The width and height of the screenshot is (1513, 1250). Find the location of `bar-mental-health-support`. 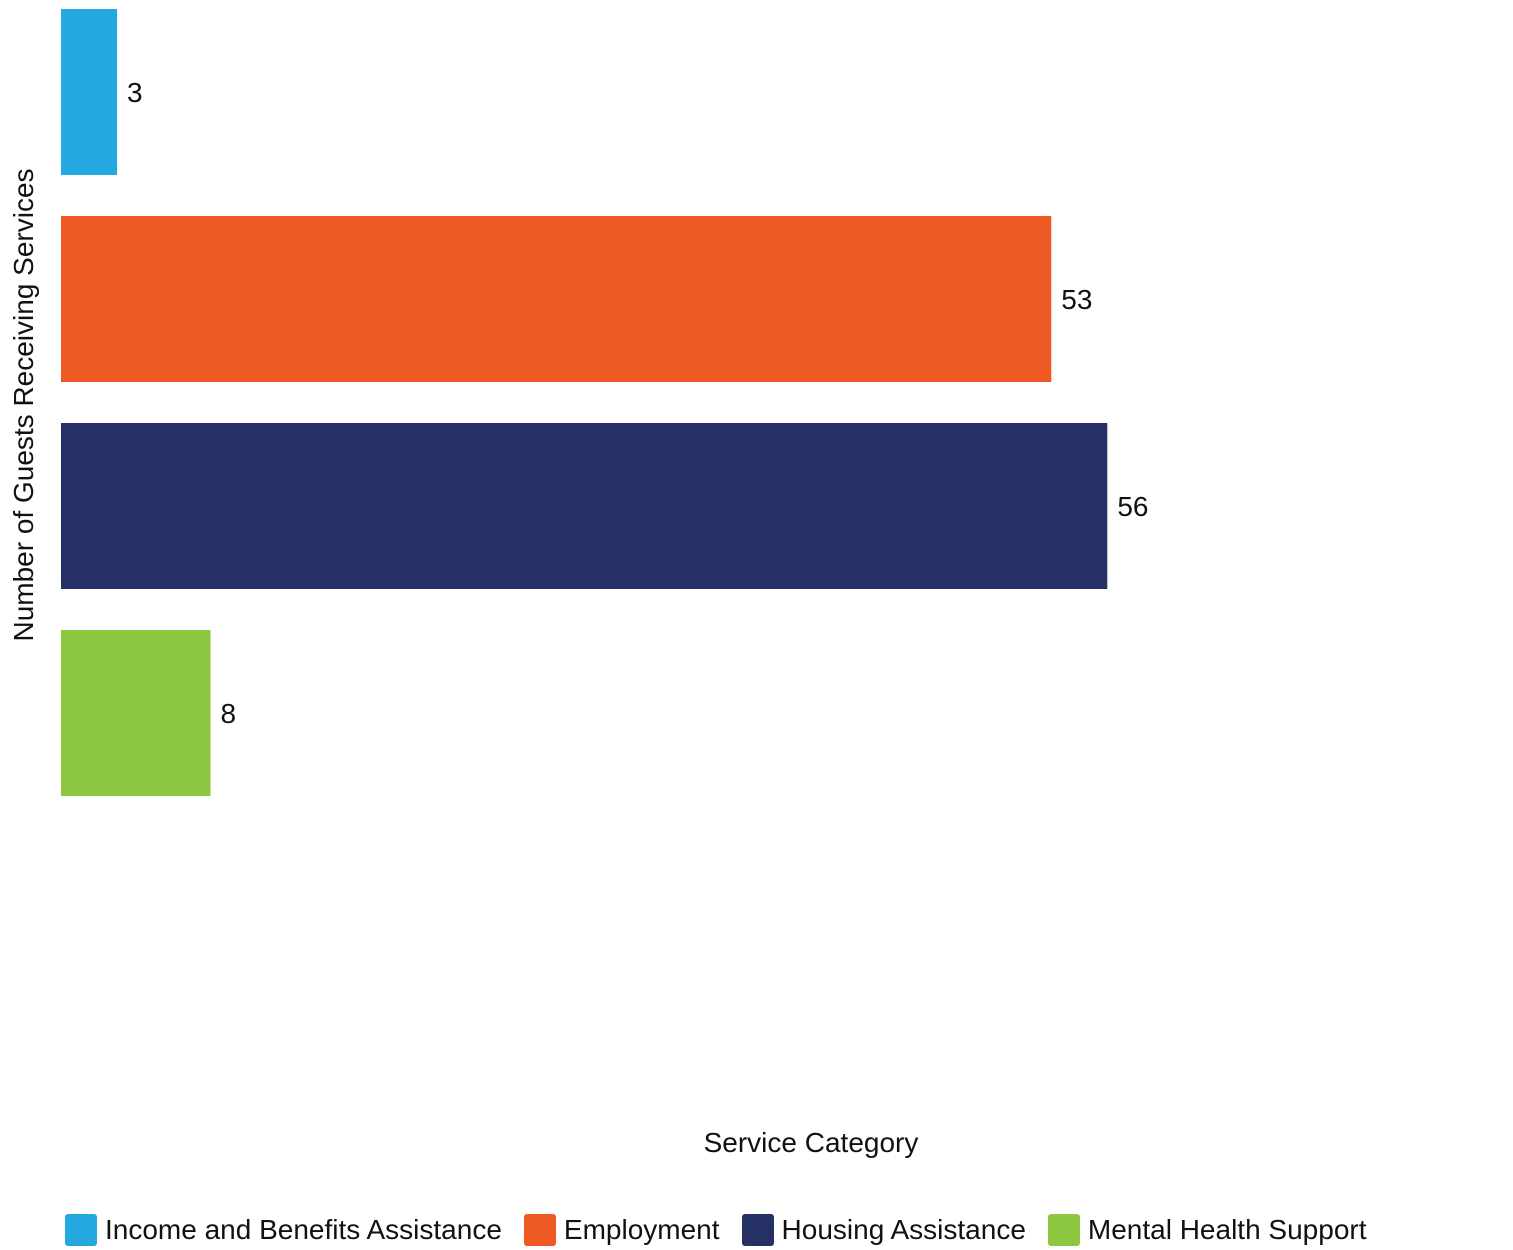

bar-mental-health-support is located at coordinates (136, 713).